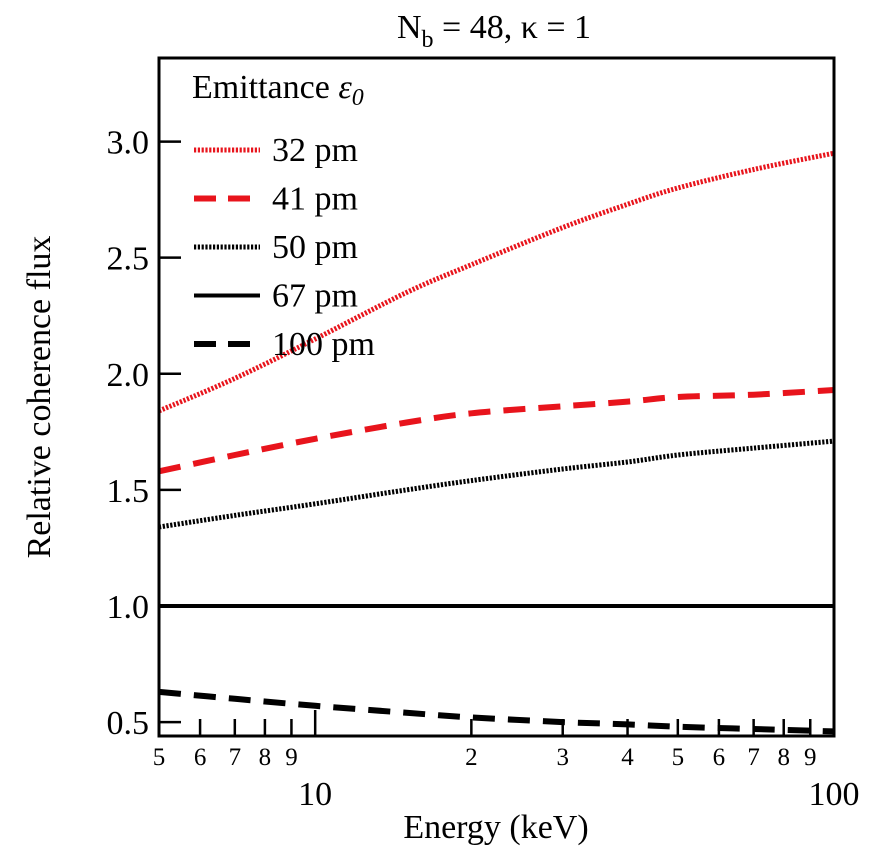 This screenshot has width=883, height=846. What do you see at coordinates (495, 827) in the screenshot?
I see `x-axis-label: Energy (keV)` at bounding box center [495, 827].